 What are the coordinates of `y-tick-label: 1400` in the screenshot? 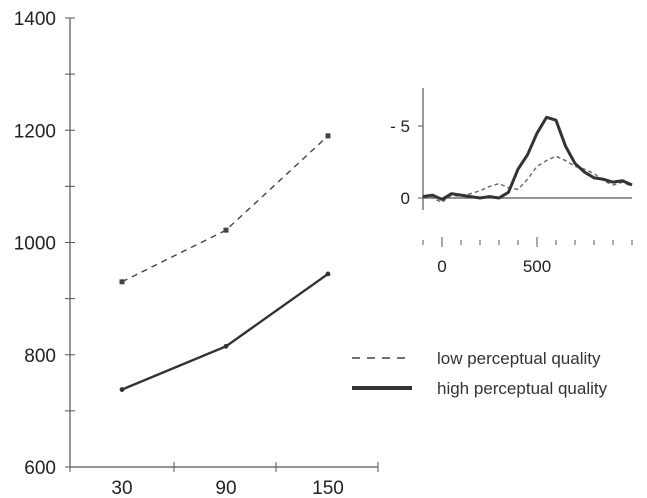 It's located at (35, 19).